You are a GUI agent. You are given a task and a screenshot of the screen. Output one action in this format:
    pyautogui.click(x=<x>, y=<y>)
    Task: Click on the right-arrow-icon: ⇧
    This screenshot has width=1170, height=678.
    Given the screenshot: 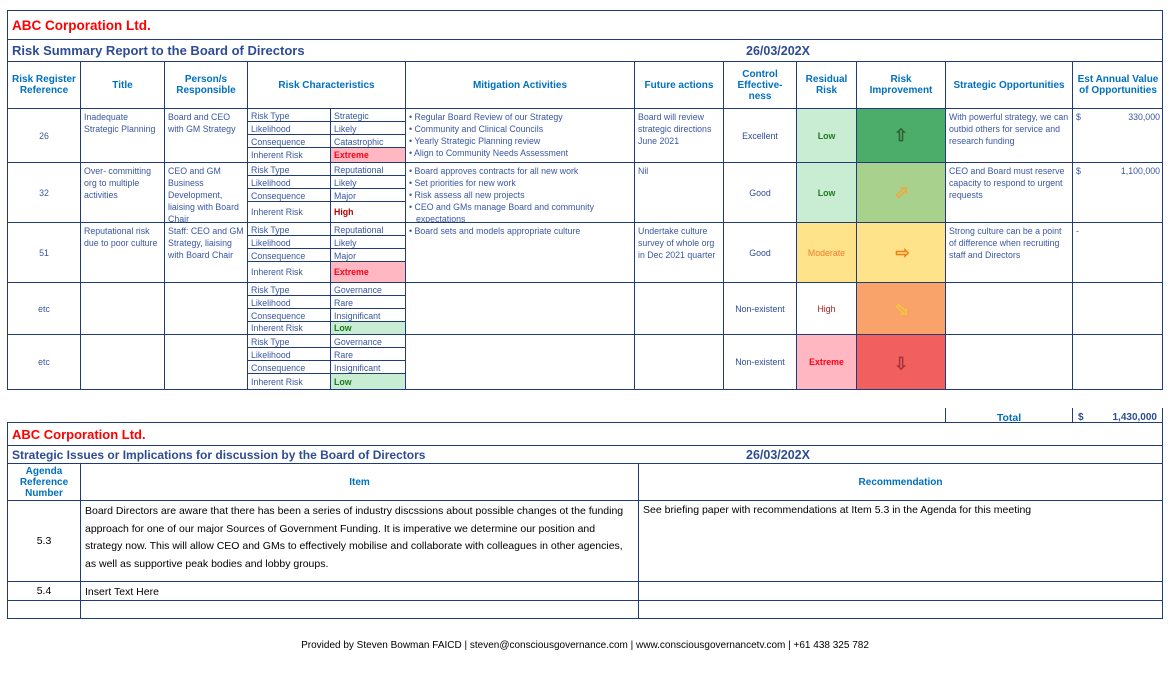 What is the action you would take?
    pyautogui.click(x=901, y=252)
    